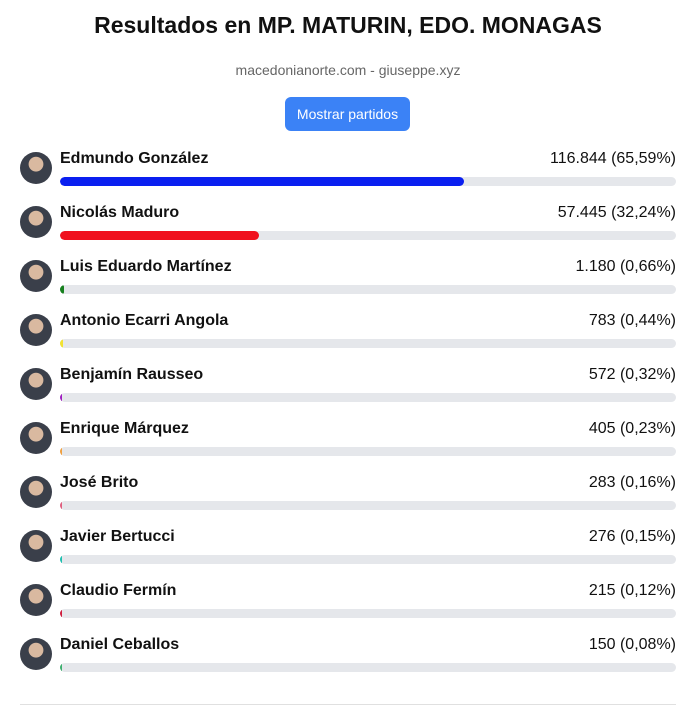 The width and height of the screenshot is (696, 710). I want to click on vote-label: 57.445 (32,24%), so click(616, 212).